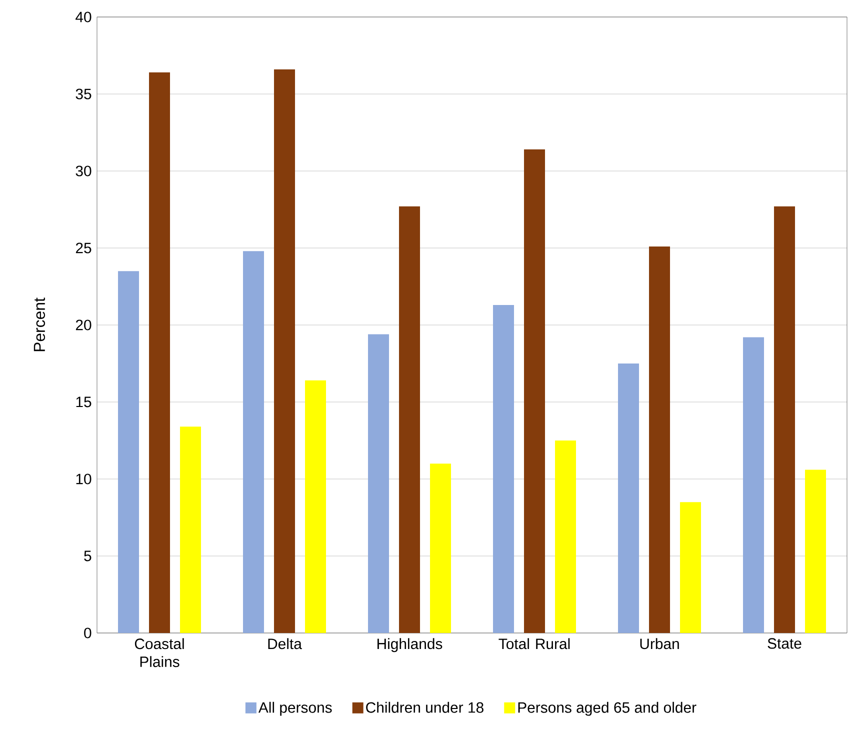 This screenshot has height=744, width=849. What do you see at coordinates (607, 709) in the screenshot?
I see `legend-label: Persons aged 65 and older` at bounding box center [607, 709].